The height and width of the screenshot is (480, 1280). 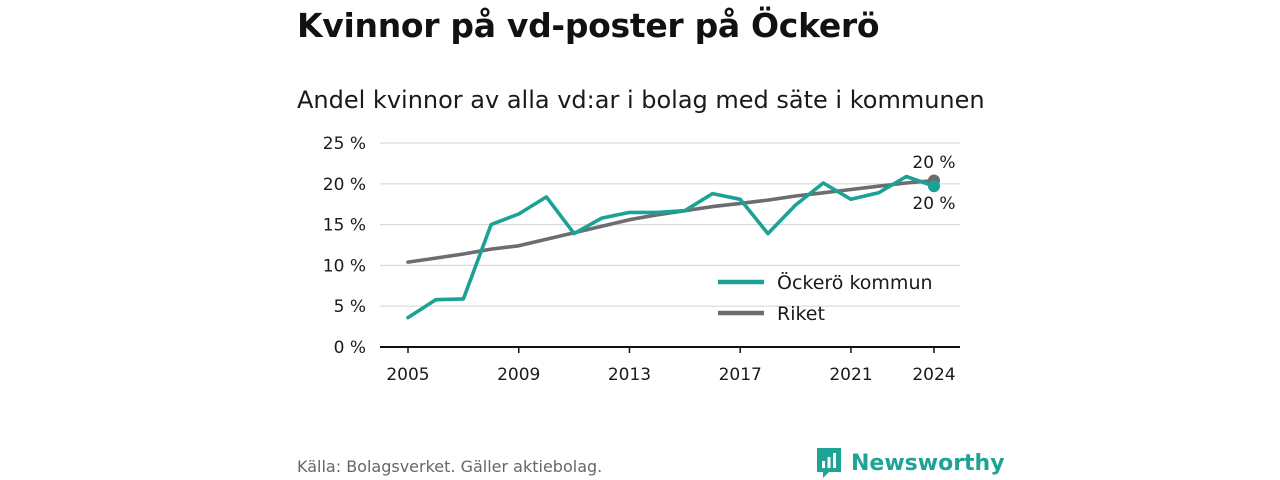 I want to click on x-tick-label: 2021, so click(x=850, y=375).